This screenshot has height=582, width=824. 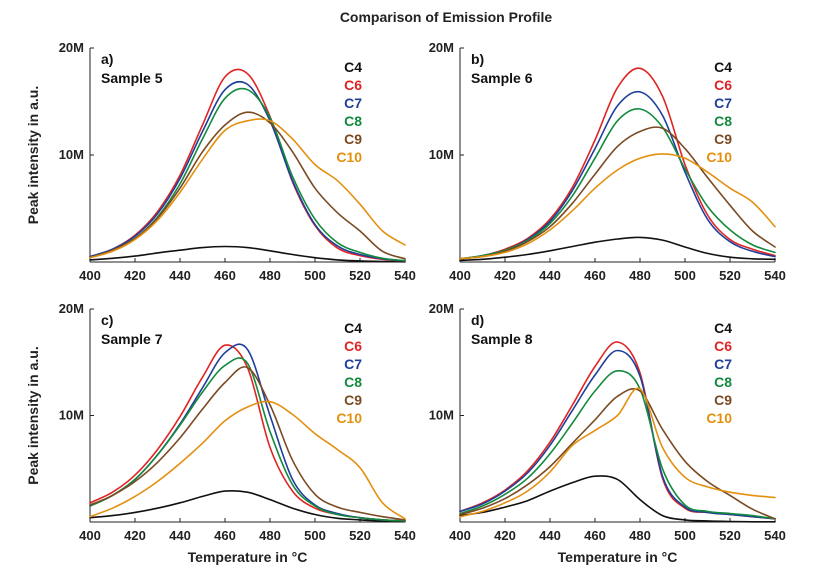 What do you see at coordinates (477, 320) in the screenshot?
I see `panel-label: d)` at bounding box center [477, 320].